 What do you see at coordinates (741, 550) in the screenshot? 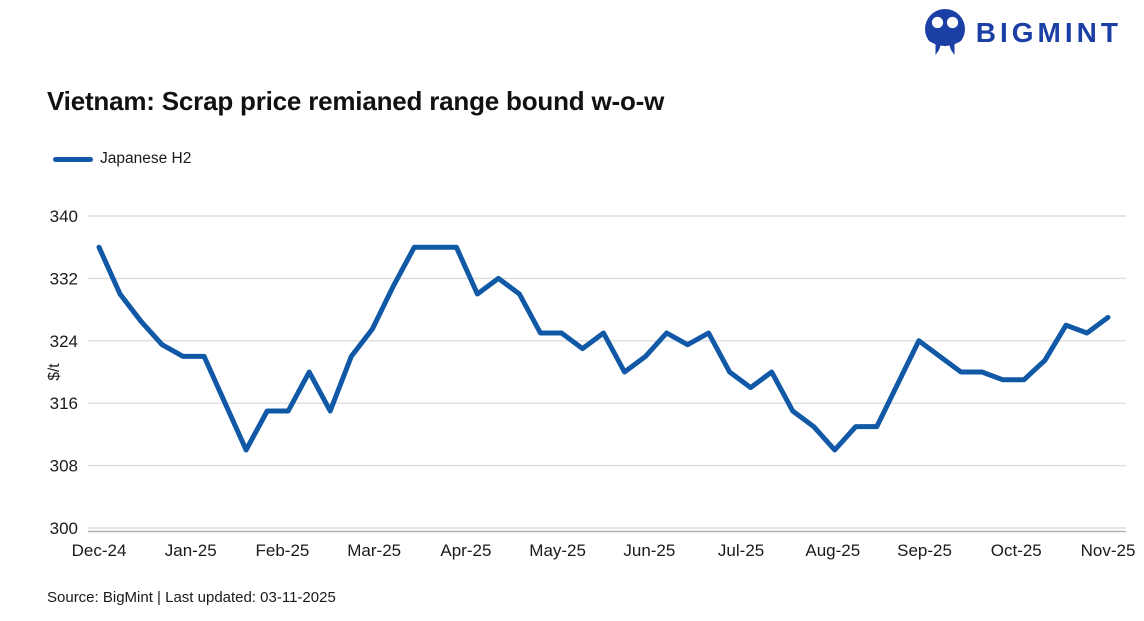
I see `x-tick-label: Jul-25` at bounding box center [741, 550].